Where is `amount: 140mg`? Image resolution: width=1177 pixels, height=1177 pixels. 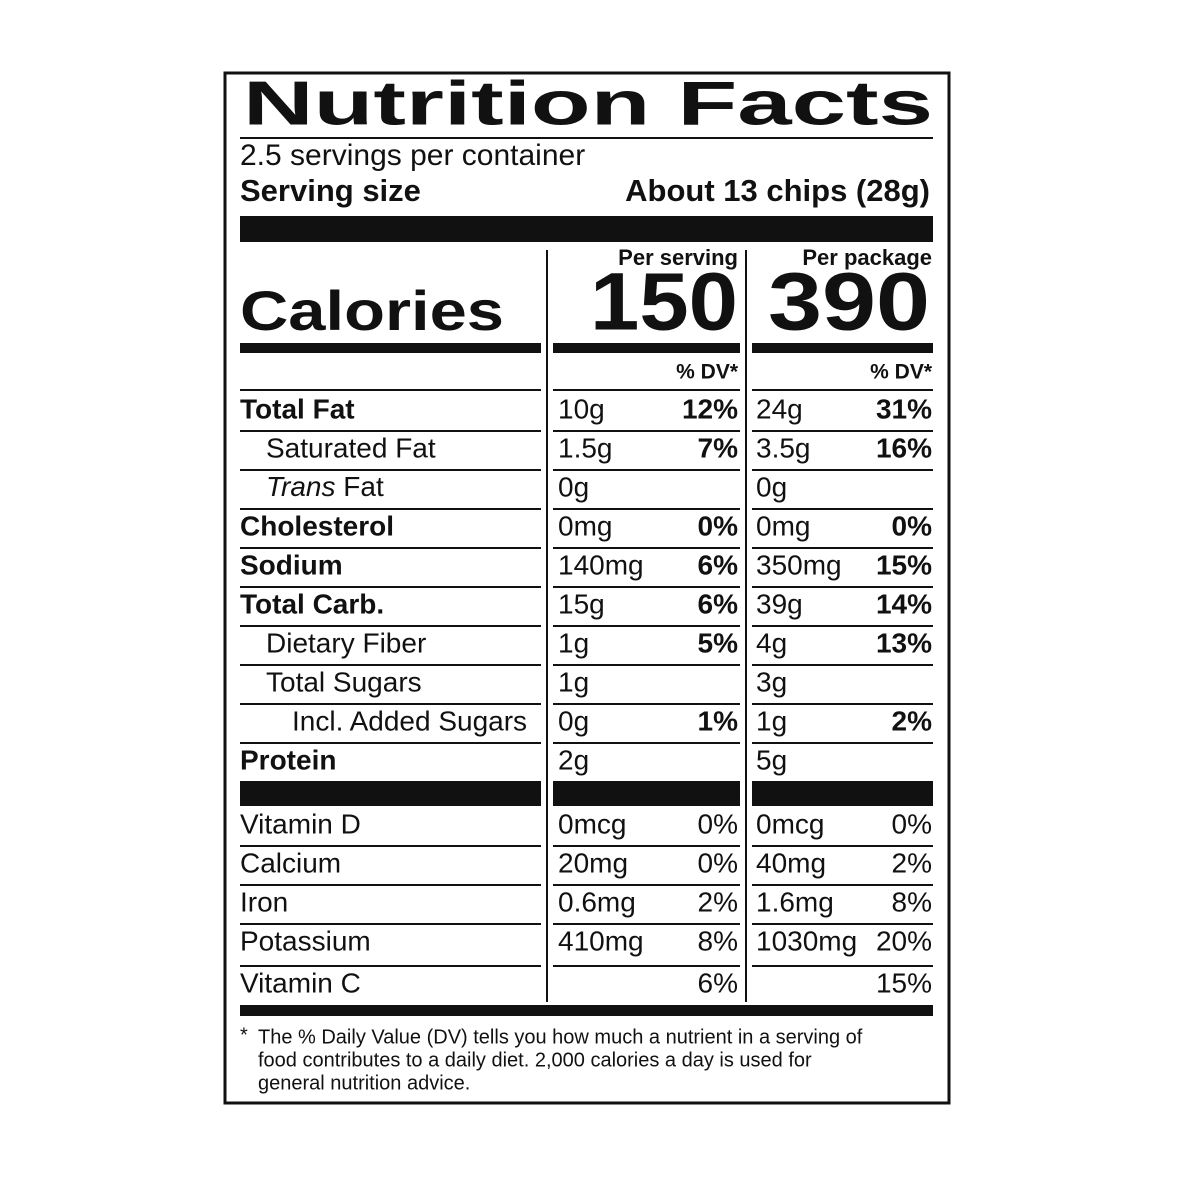 amount: 140mg is located at coordinates (601, 564).